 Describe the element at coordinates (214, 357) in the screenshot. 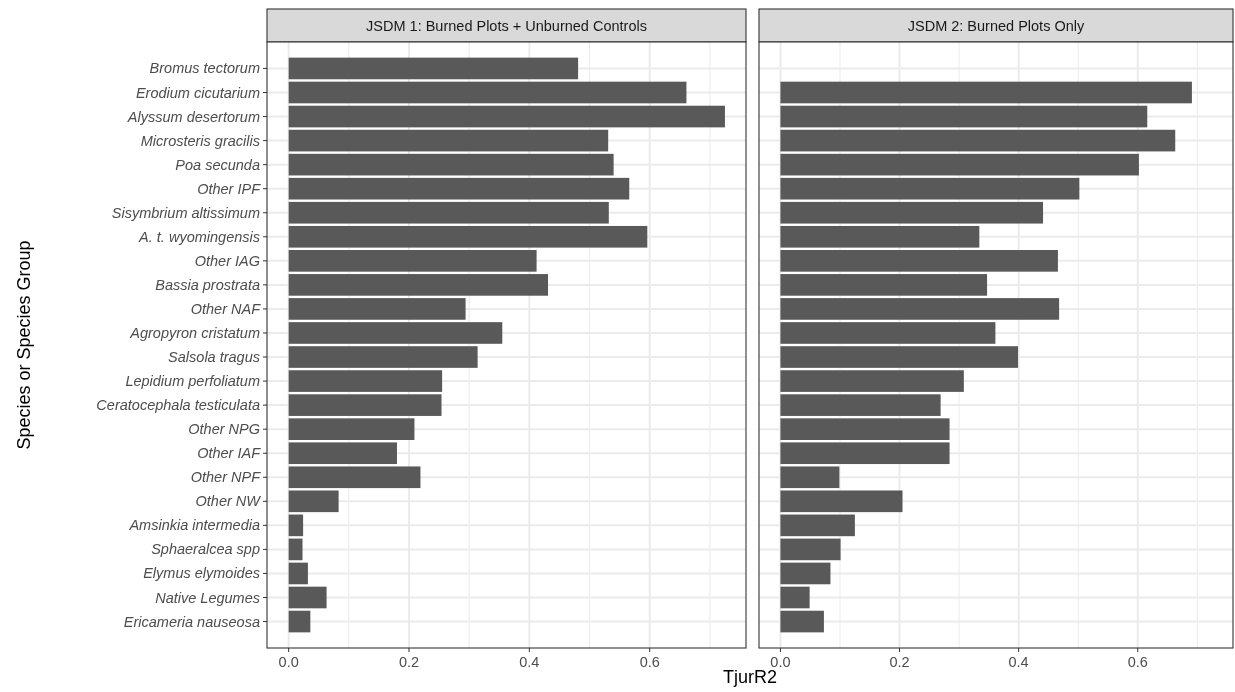

I see `y-tick-label: Salsola tragus` at that location.